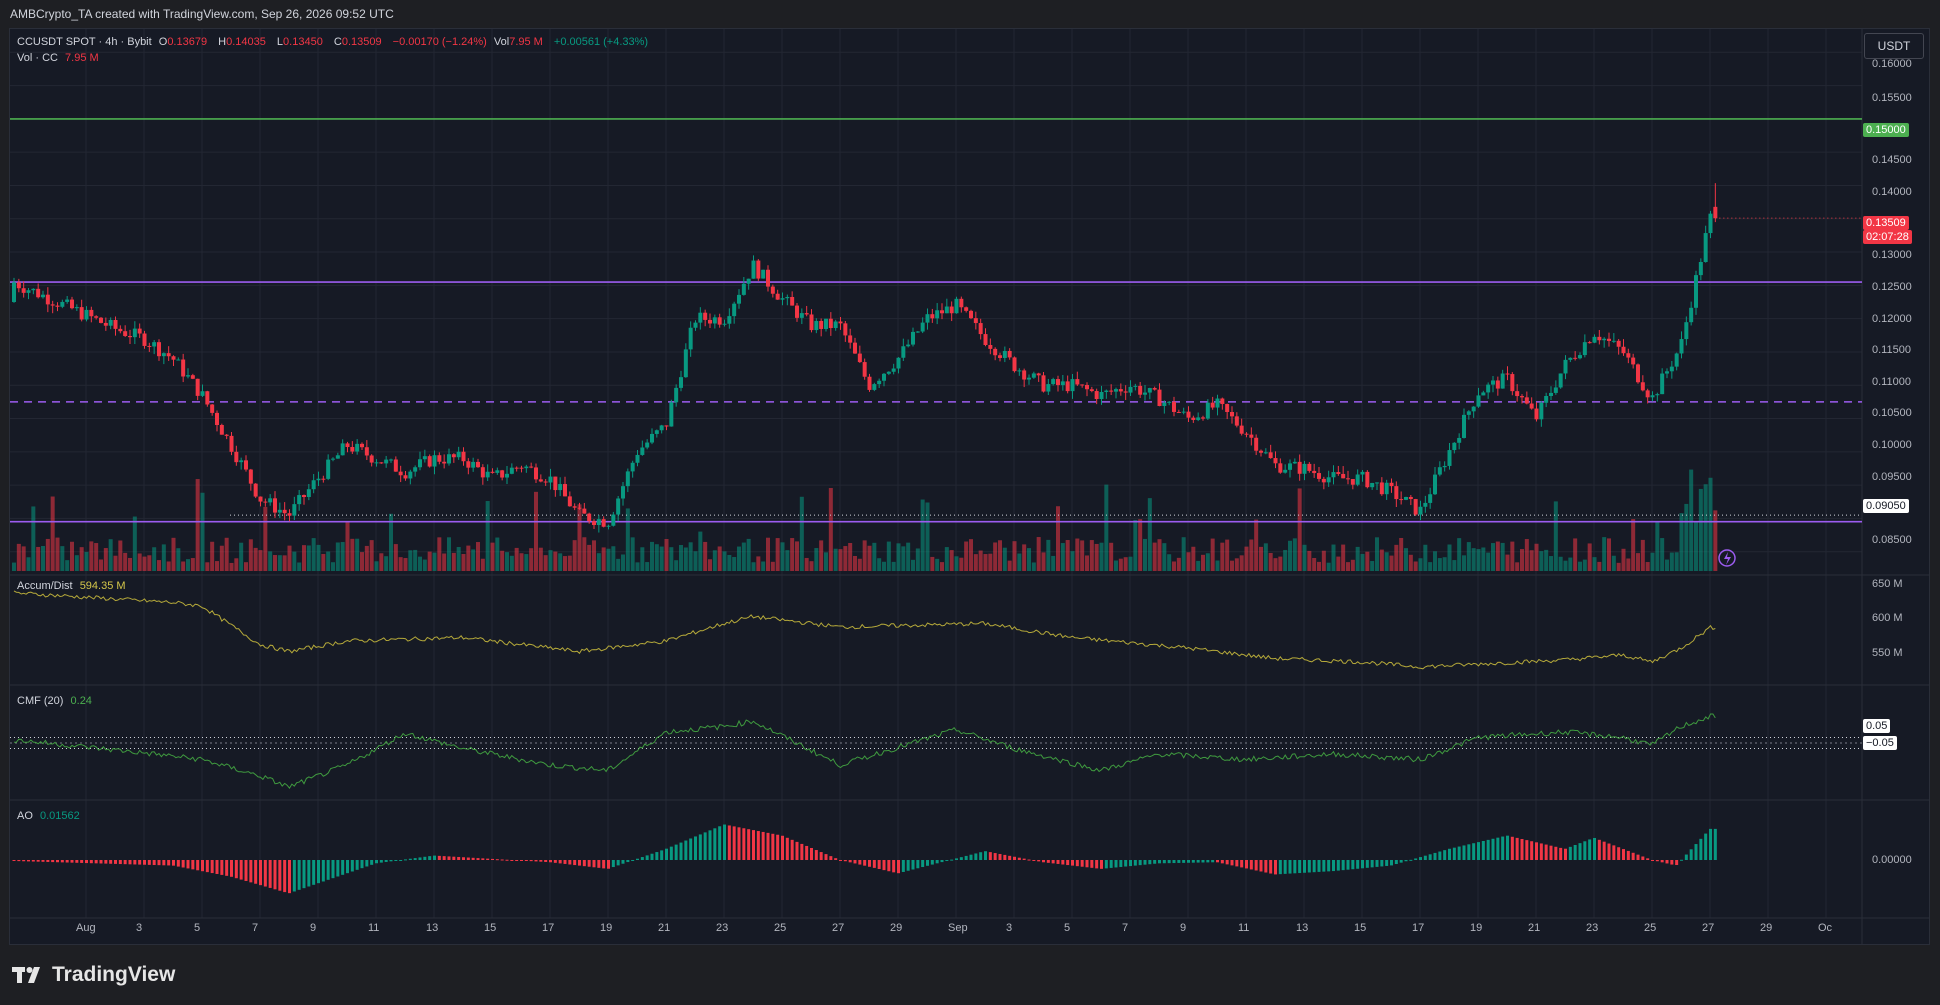  What do you see at coordinates (197, 928) in the screenshot?
I see `time-tick: 5` at bounding box center [197, 928].